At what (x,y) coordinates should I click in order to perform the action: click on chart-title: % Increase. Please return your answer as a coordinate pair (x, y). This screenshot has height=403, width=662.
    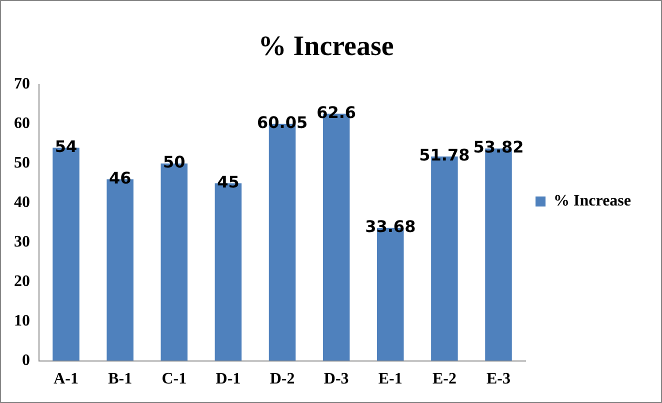
    Looking at the image, I should click on (326, 46).